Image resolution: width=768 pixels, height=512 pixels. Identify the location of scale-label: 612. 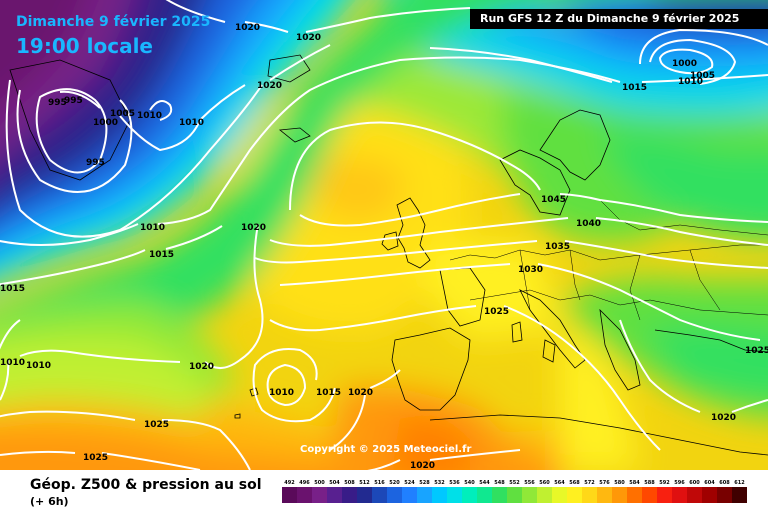
(739, 483).